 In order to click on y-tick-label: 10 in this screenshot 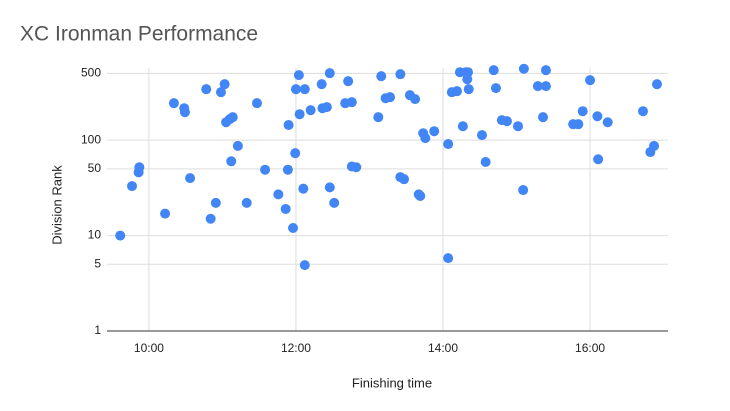, I will do `click(95, 235)`.